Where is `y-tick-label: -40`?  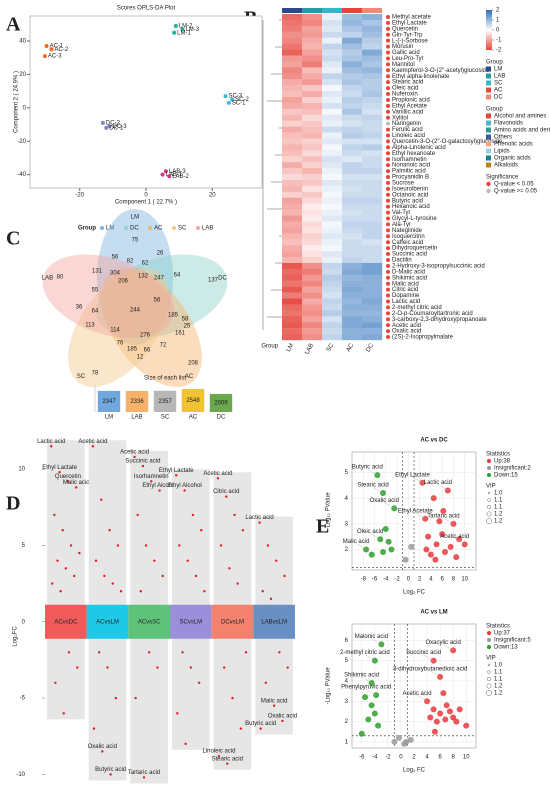
y-tick-label: -40 is located at coordinates (21, 175).